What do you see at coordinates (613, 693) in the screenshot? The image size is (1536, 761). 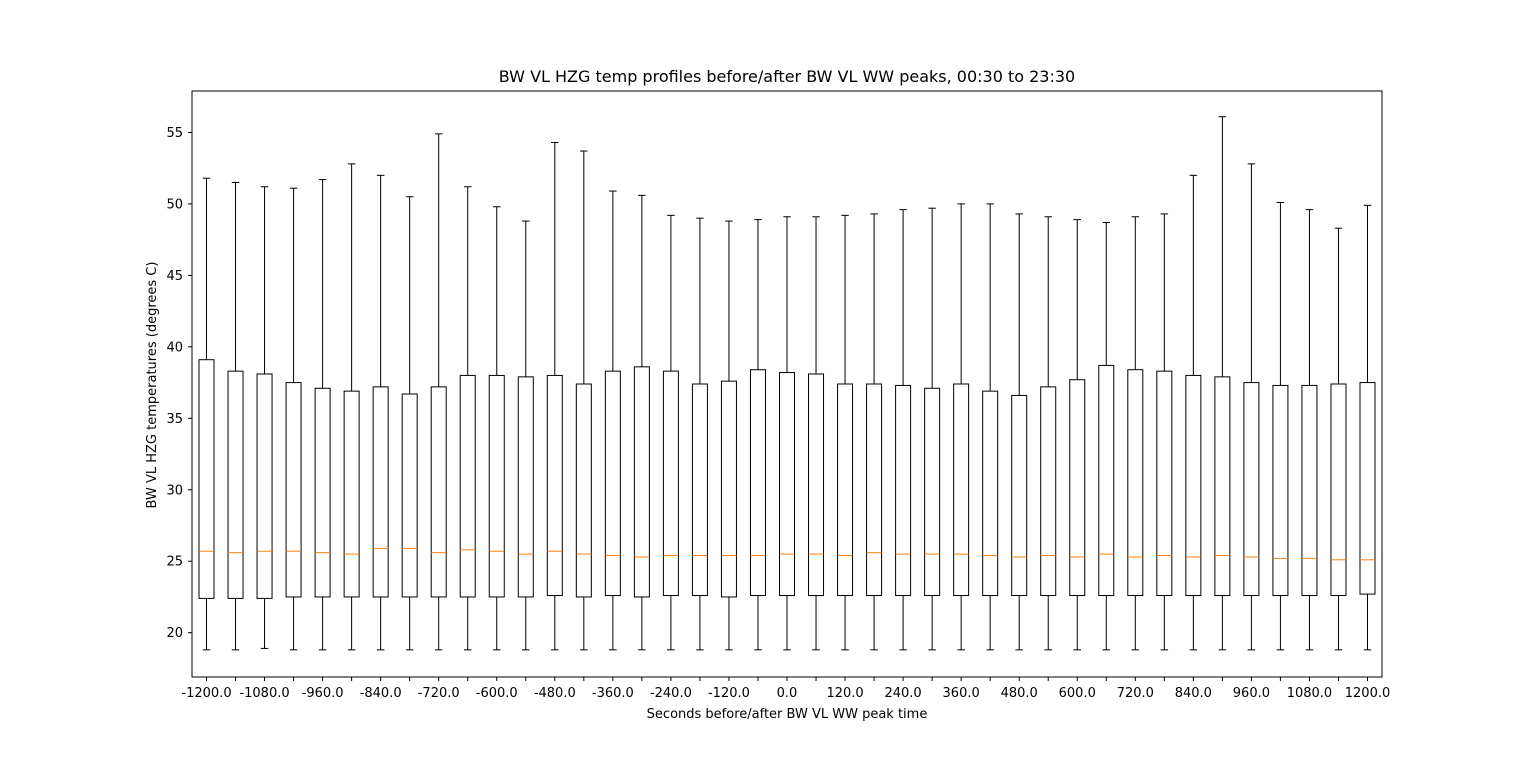 I see `x-tick-label: -360.0` at bounding box center [613, 693].